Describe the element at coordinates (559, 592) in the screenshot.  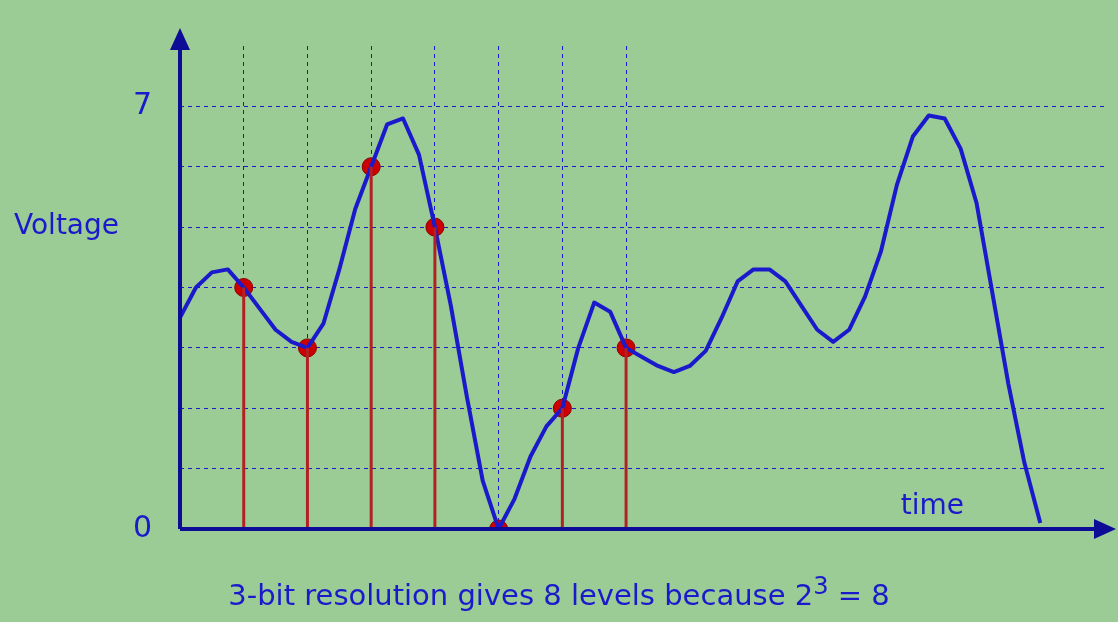
I see `text: 3-bit resolution gives 8 levels because 2$^{3}$ = 8` at that location.